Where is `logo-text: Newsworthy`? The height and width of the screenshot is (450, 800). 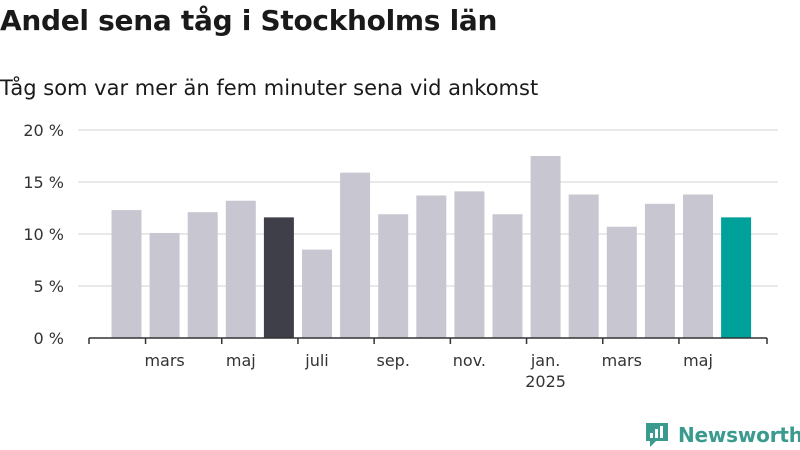 logo-text: Newsworthy is located at coordinates (739, 435).